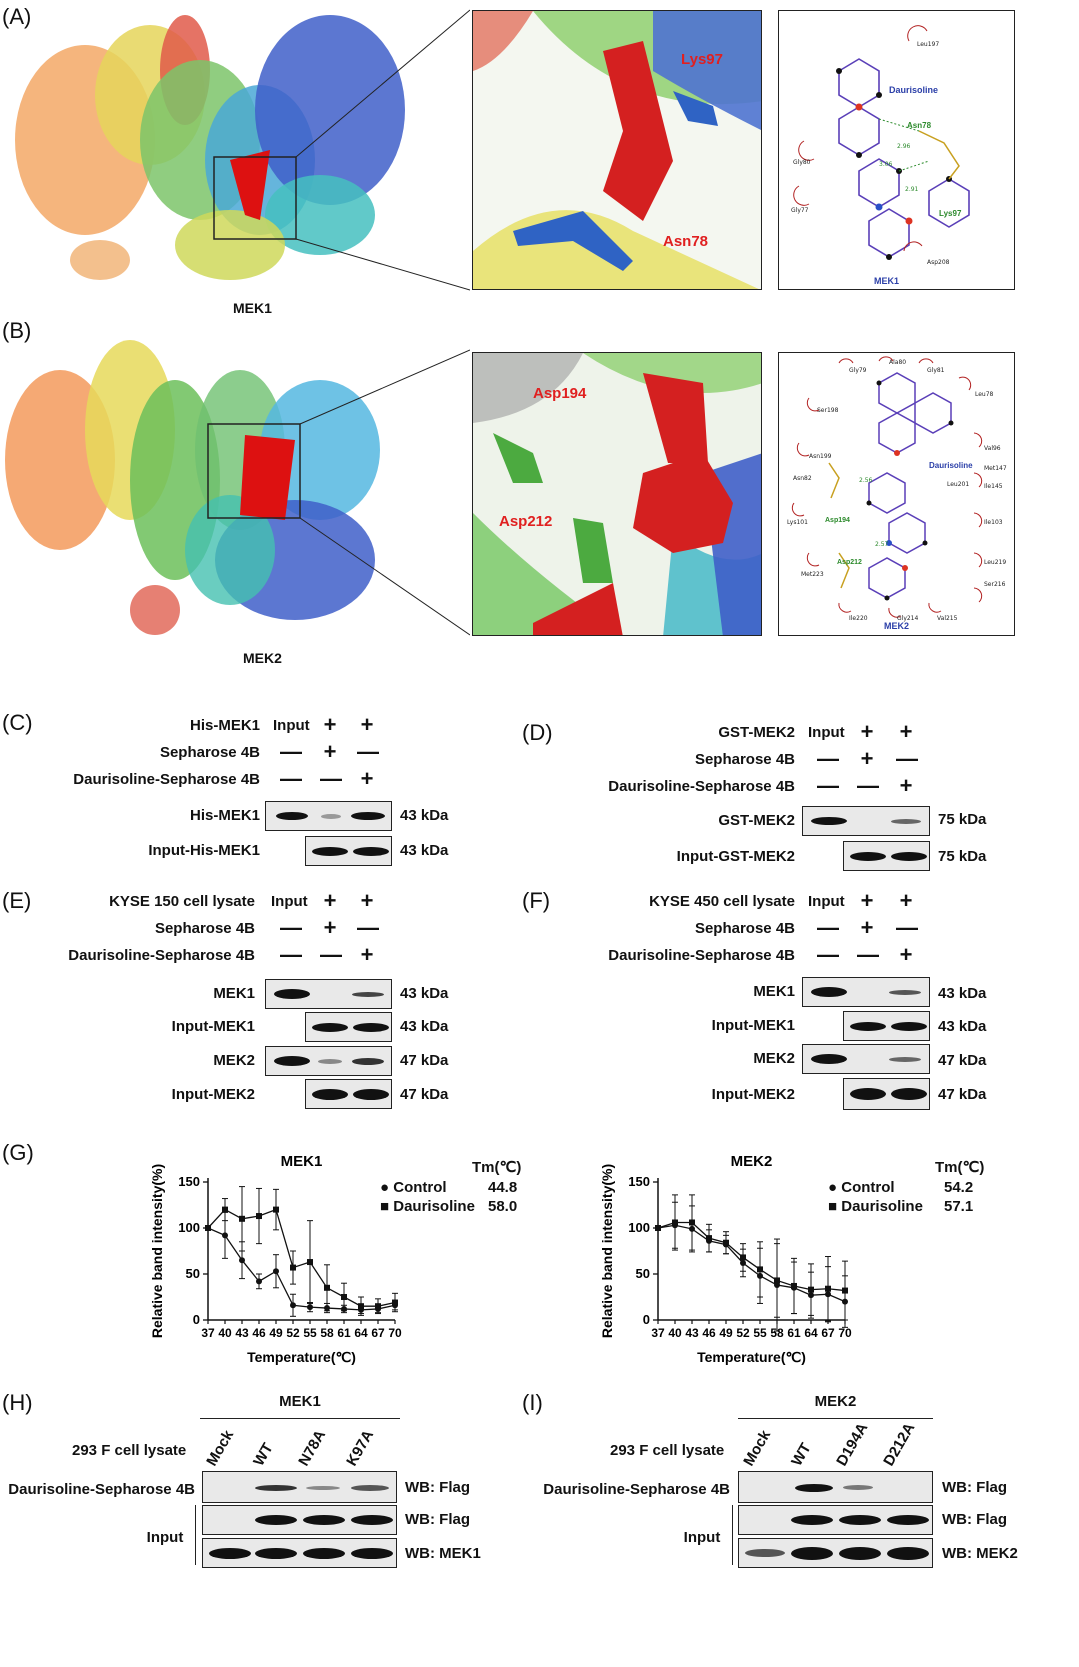  What do you see at coordinates (886, 164) in the screenshot?
I see `distance-2: 3.06` at bounding box center [886, 164].